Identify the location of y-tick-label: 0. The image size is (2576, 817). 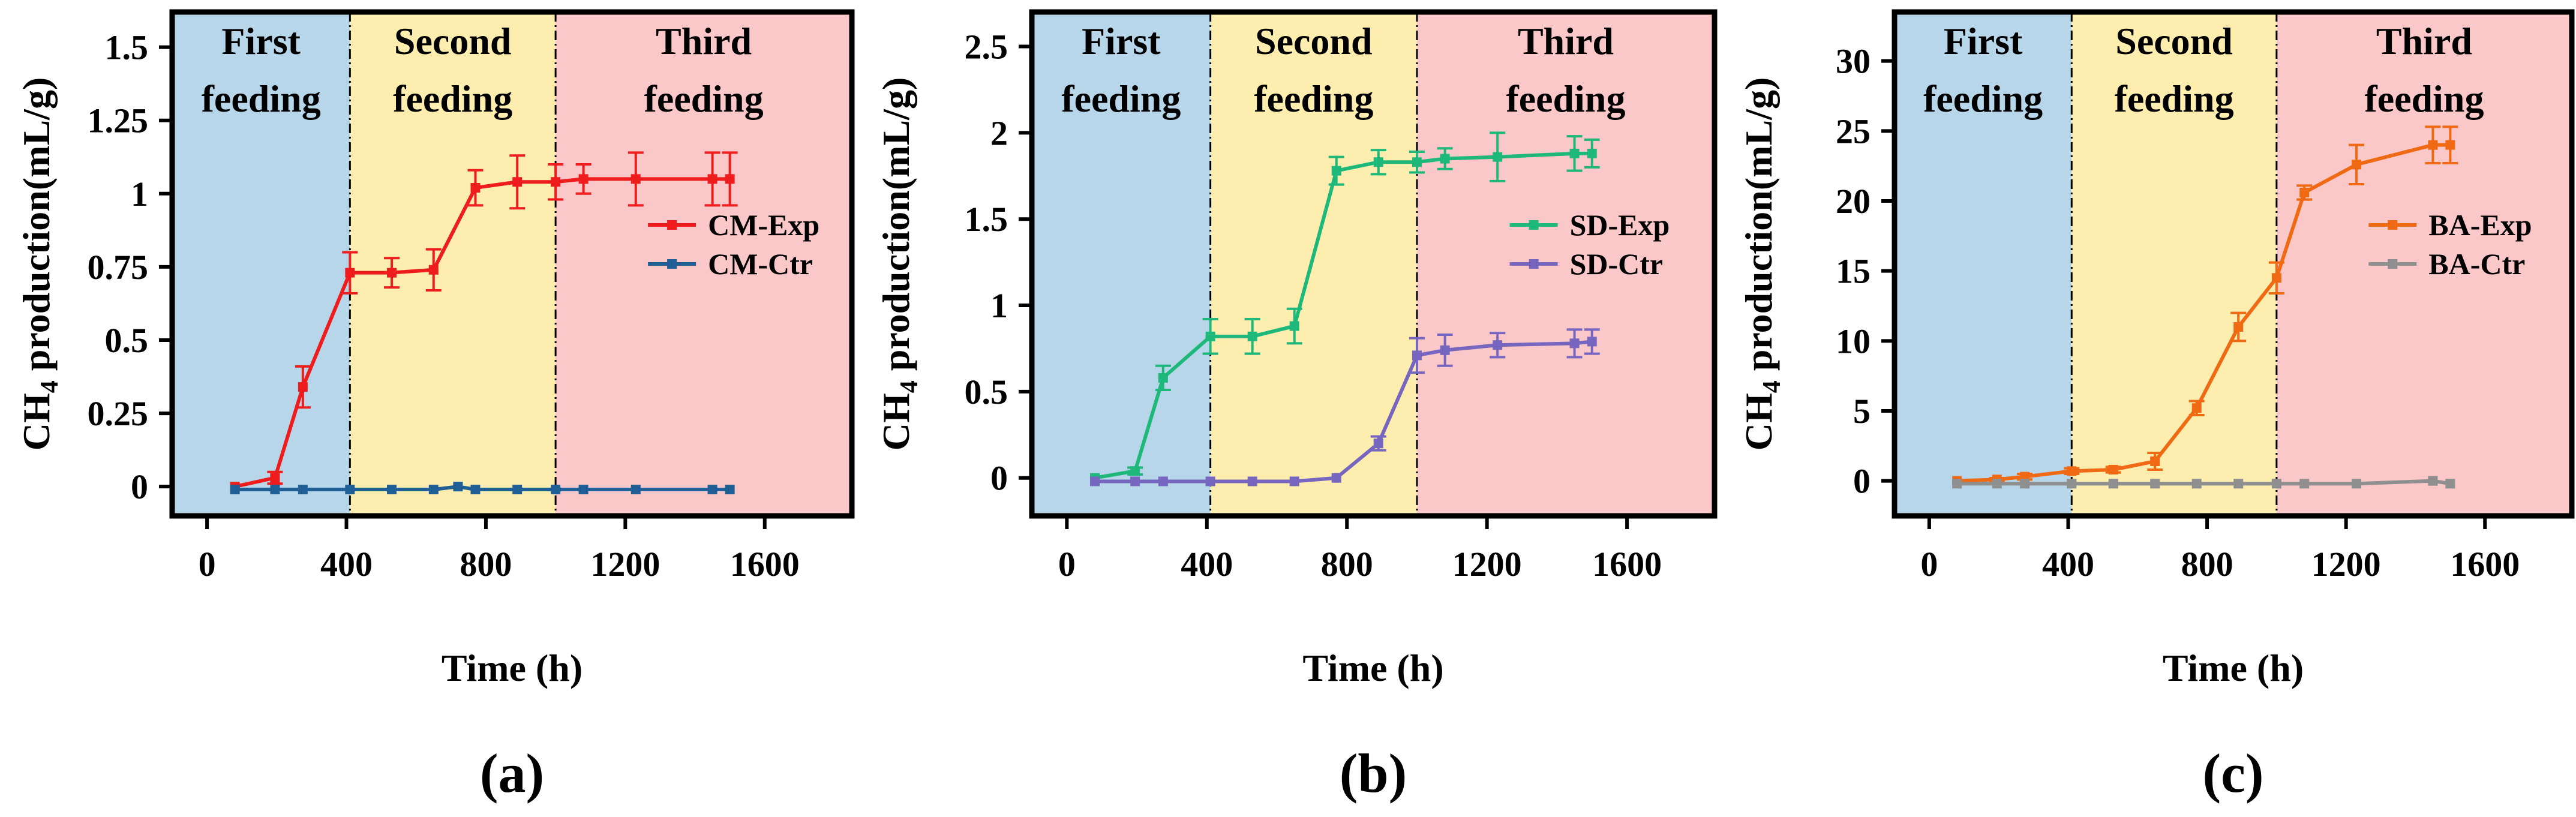
(139, 486).